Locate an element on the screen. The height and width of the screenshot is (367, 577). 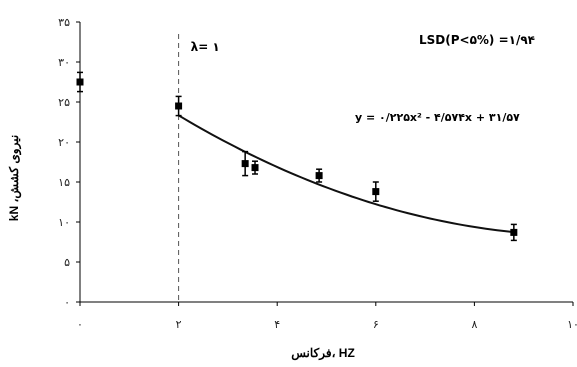
y-tick-label: ۰ is located at coordinates (67, 302).